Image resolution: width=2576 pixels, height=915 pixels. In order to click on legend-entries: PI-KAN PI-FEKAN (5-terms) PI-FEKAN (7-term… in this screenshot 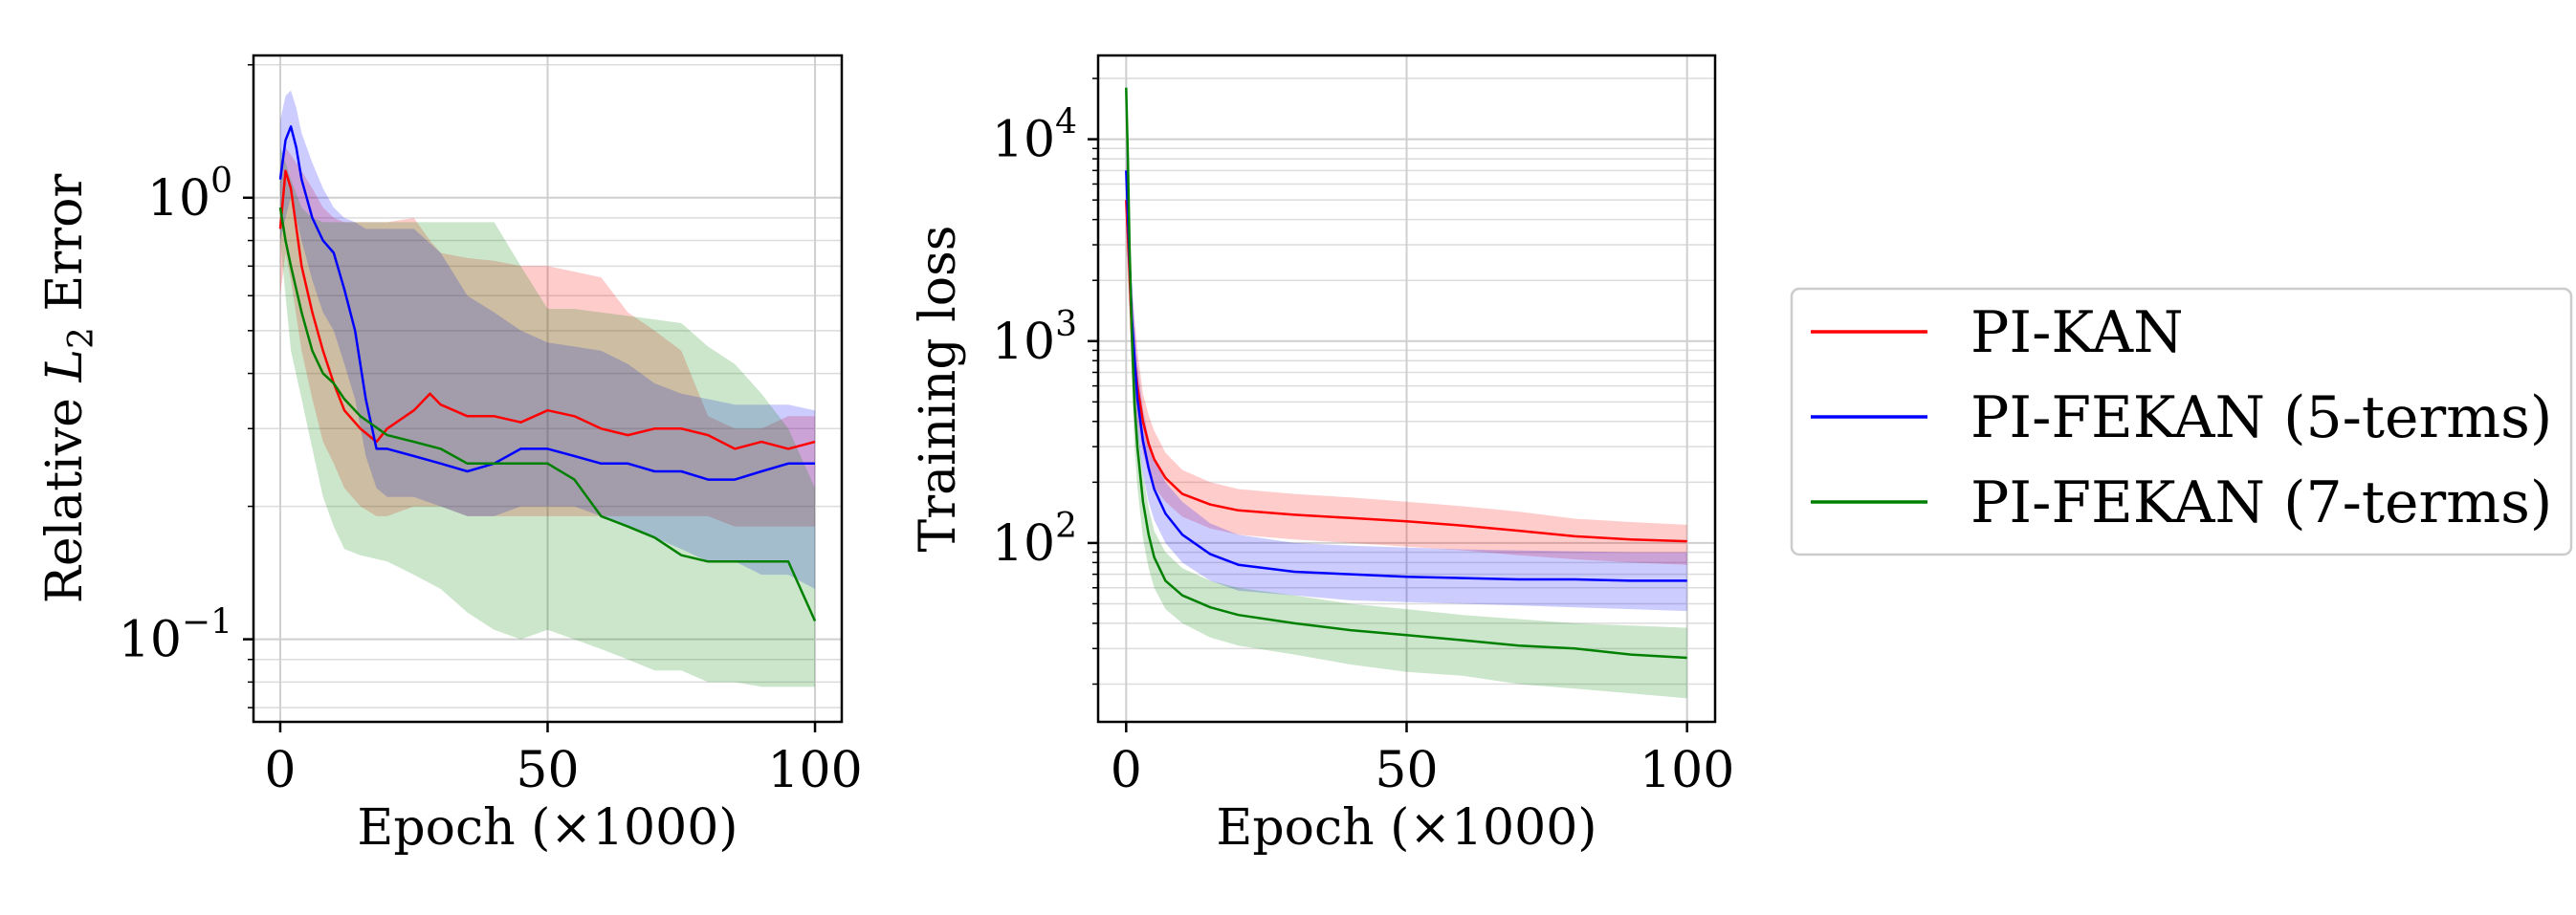, I will do `click(2181, 418)`.